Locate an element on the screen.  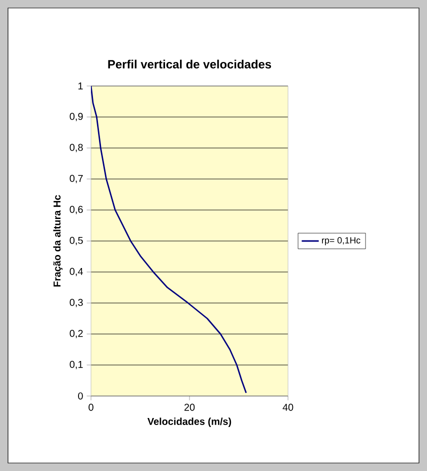
y-tick-label: 0,1 is located at coordinates (76, 365).